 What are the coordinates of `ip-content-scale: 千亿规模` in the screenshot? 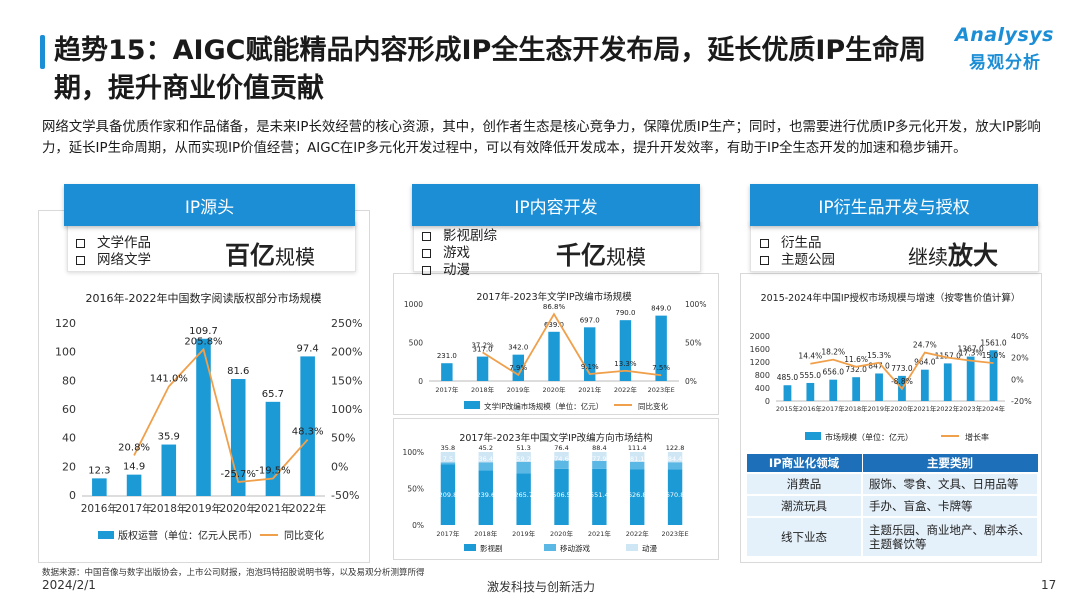 It's located at (601, 255).